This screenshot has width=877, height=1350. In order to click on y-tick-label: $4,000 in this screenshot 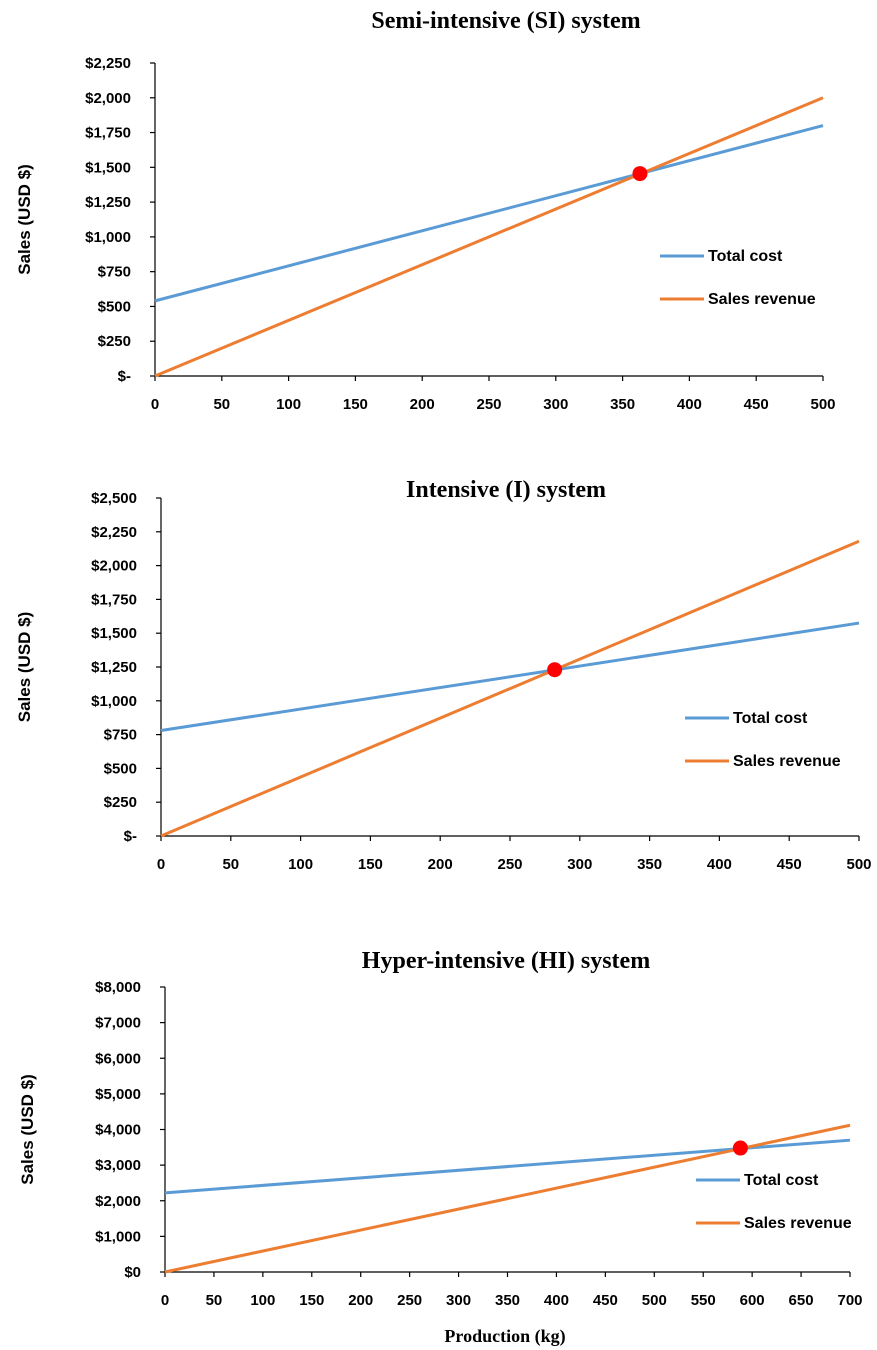, I will do `click(118, 1130)`.